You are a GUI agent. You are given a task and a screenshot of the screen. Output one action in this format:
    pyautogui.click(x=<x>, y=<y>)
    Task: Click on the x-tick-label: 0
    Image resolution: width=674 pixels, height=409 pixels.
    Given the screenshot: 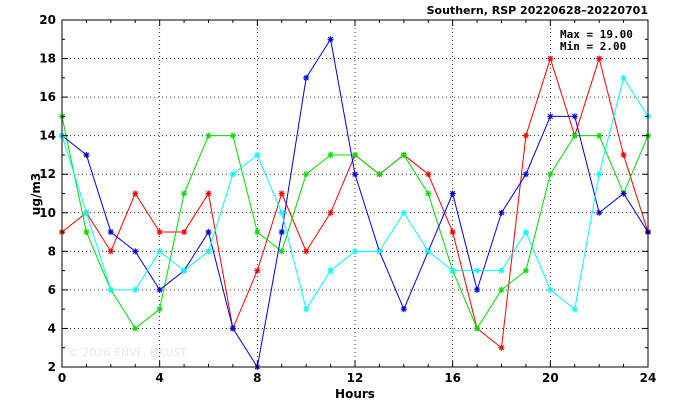 What is the action you would take?
    pyautogui.click(x=62, y=378)
    